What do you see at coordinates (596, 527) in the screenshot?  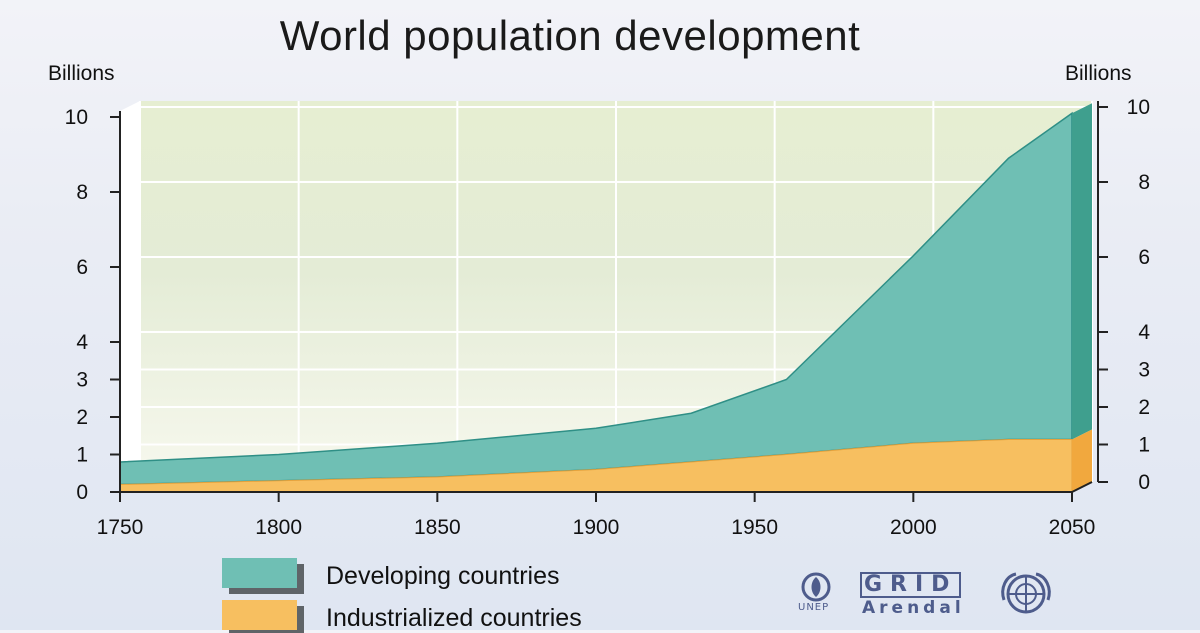 I see `x-tick-label-1900: 1900` at bounding box center [596, 527].